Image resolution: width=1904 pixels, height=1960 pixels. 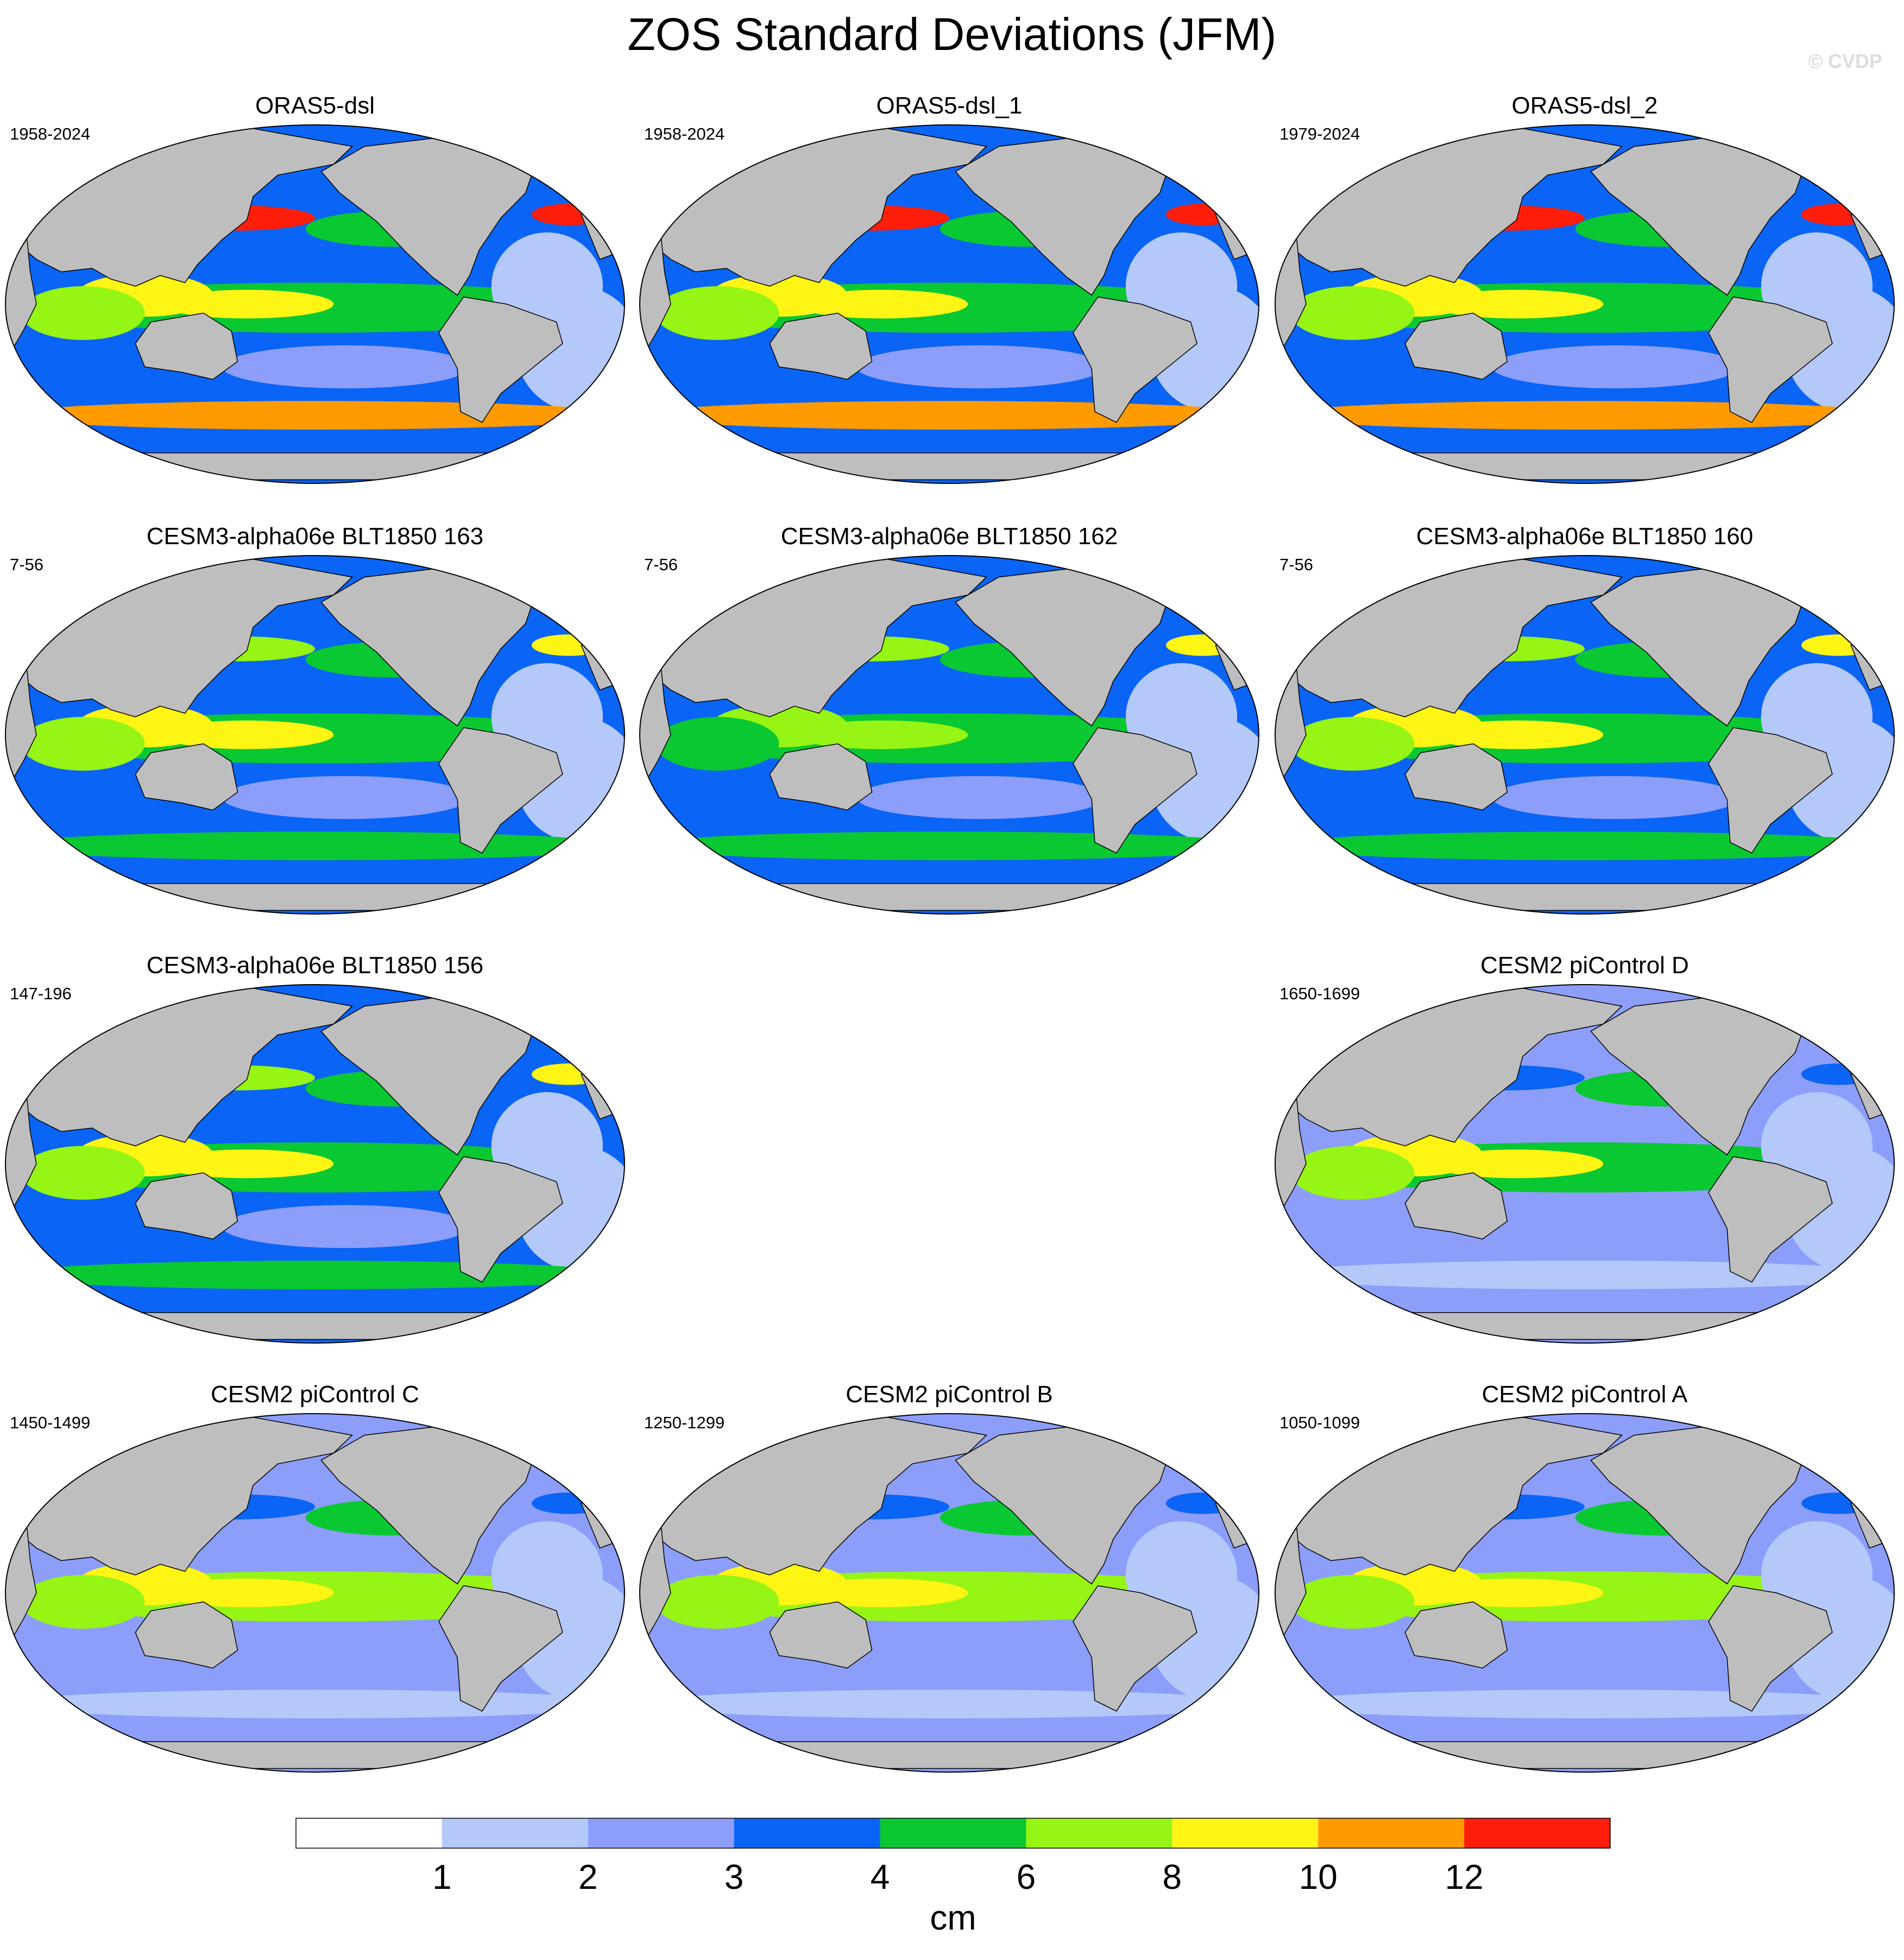 I want to click on panel-title: ORAS5-dsl, so click(x=315, y=105).